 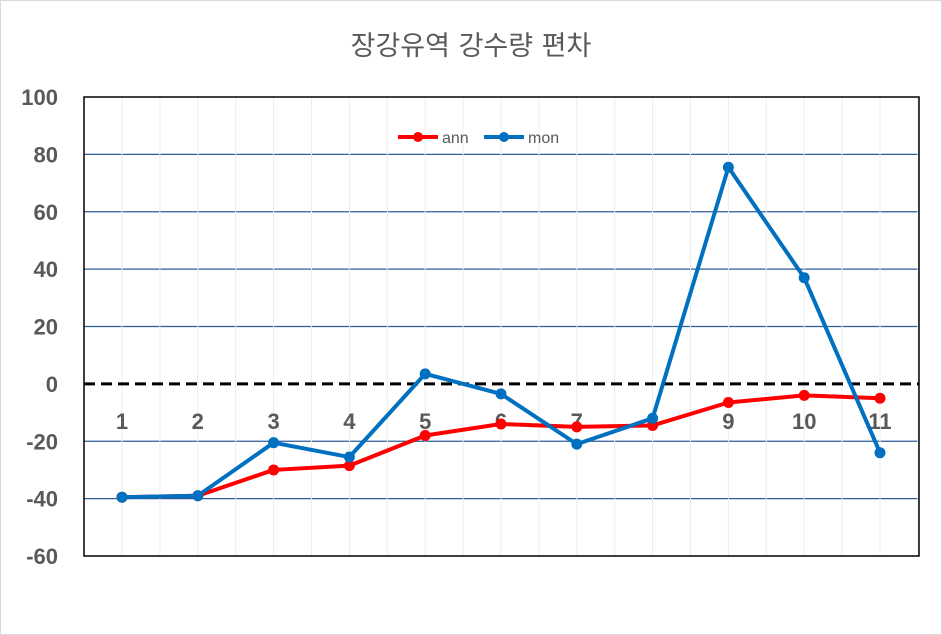 I want to click on legend-item-mon: mon, so click(x=521, y=138).